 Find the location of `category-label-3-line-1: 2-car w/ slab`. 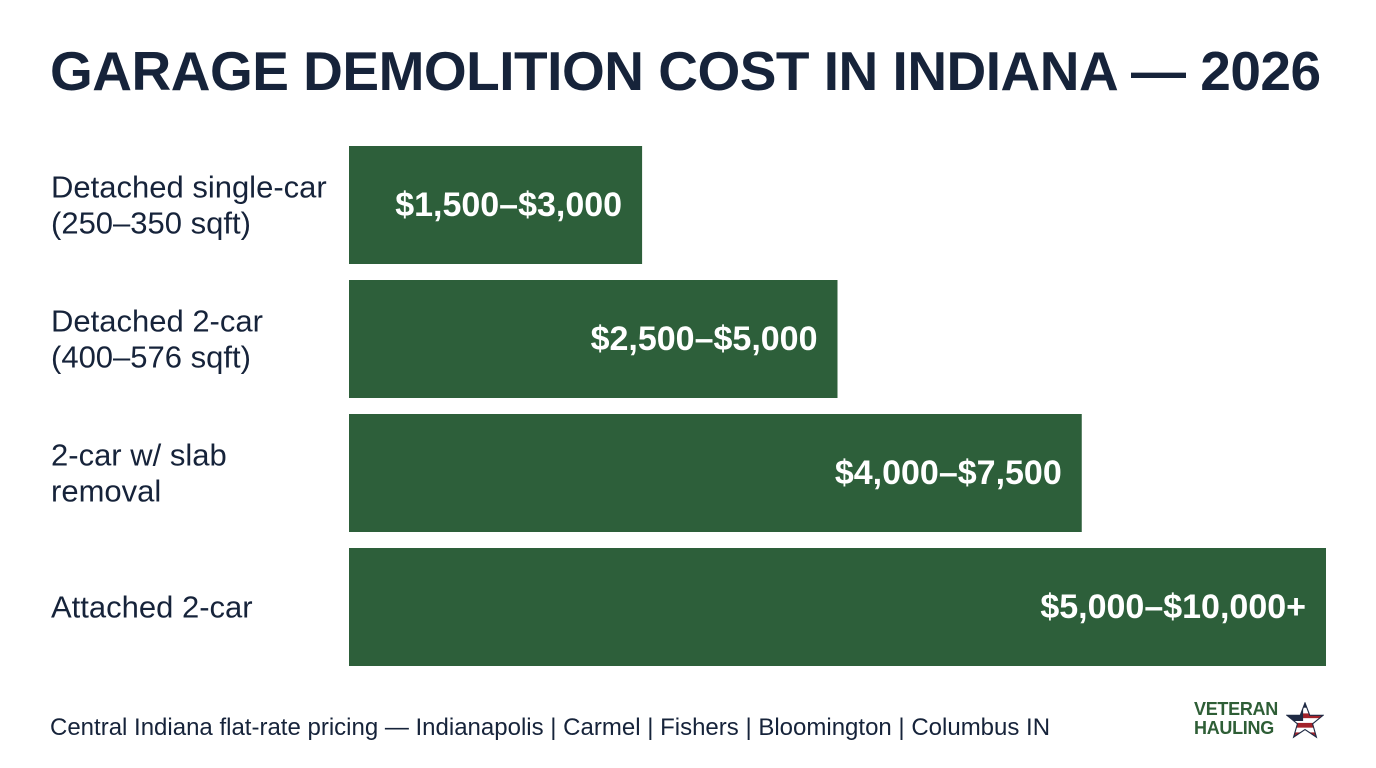

category-label-3-line-1: 2-car w/ slab is located at coordinates (139, 455).